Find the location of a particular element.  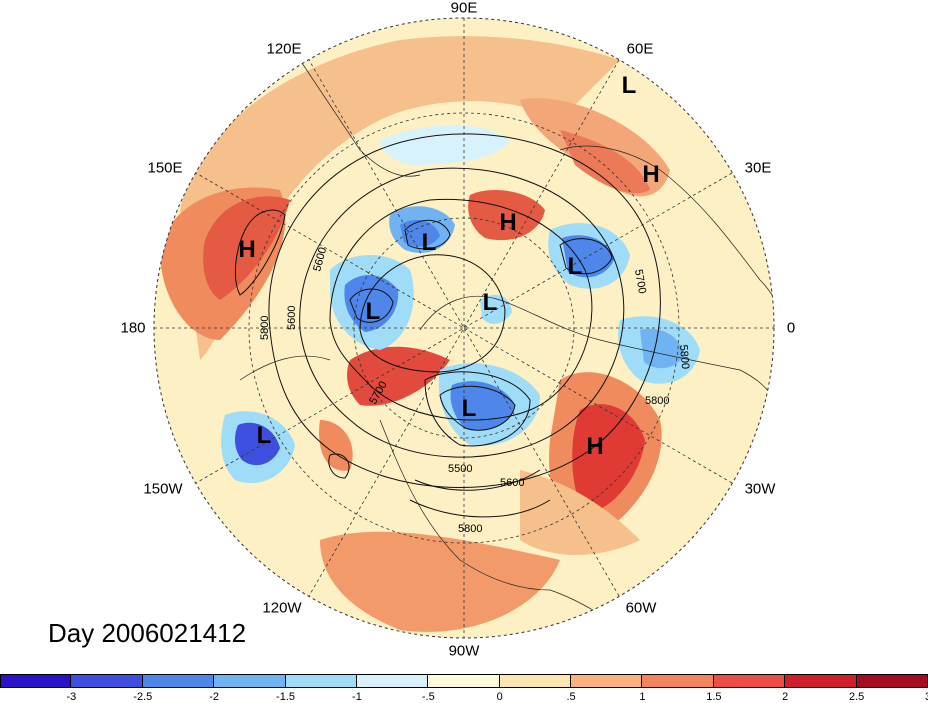

colorbar-tick-label: -3 is located at coordinates (71, 697).